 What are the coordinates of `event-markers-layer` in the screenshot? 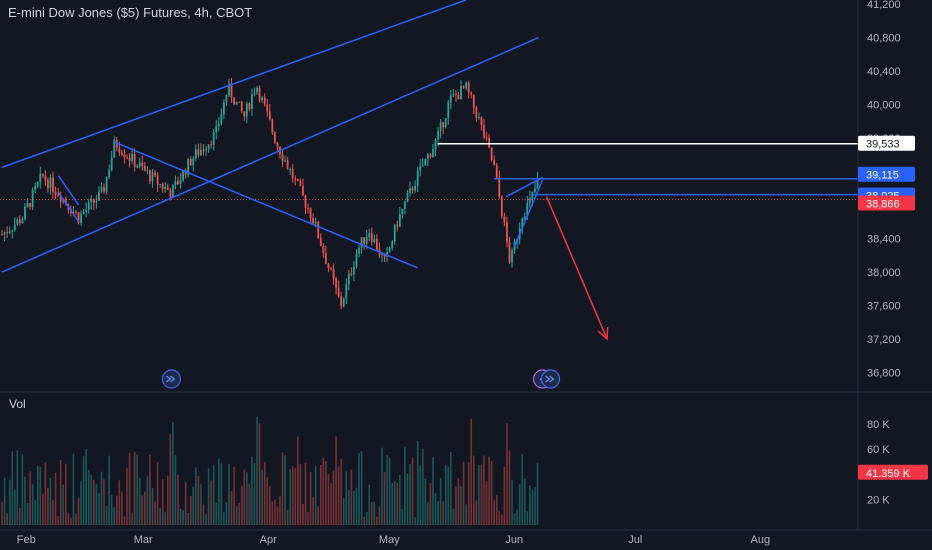 It's located at (361, 379).